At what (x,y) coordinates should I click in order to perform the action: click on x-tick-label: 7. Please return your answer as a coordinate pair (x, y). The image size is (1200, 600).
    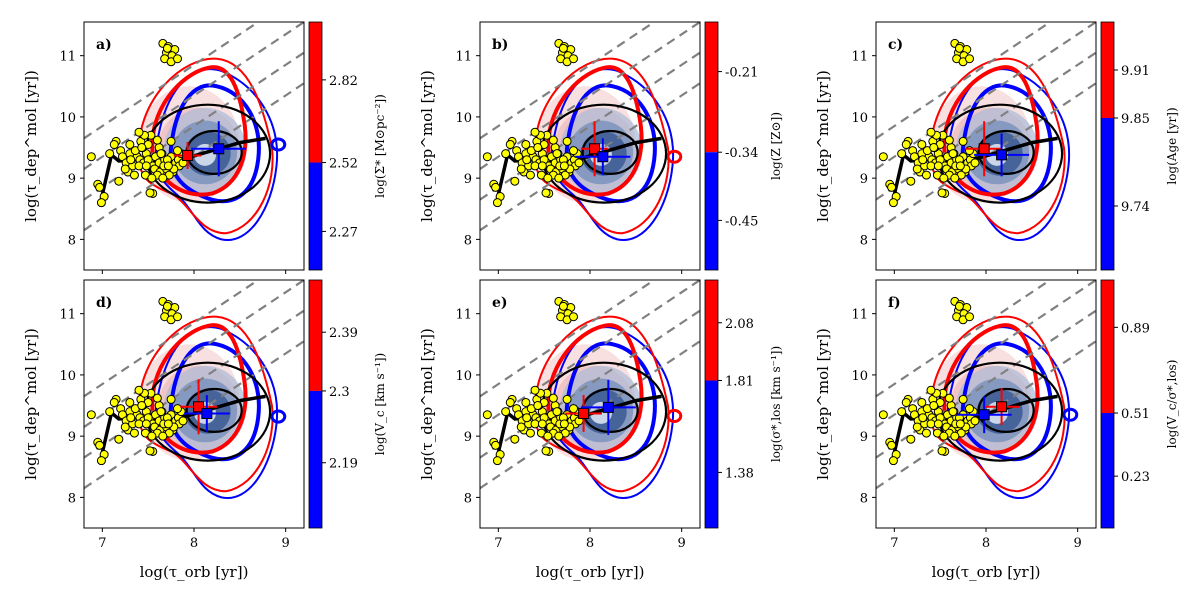
    Looking at the image, I should click on (498, 543).